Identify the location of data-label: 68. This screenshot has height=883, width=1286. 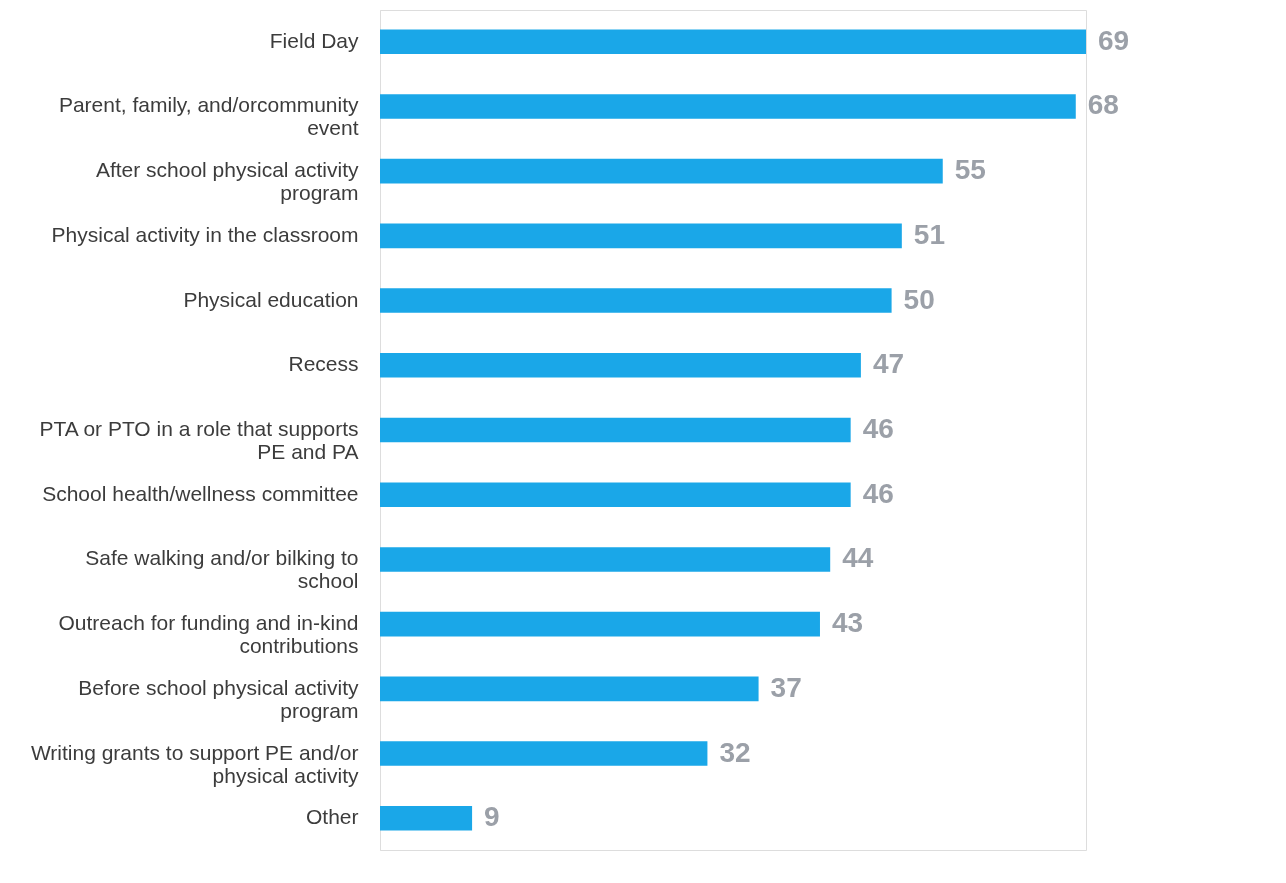
(1103, 105).